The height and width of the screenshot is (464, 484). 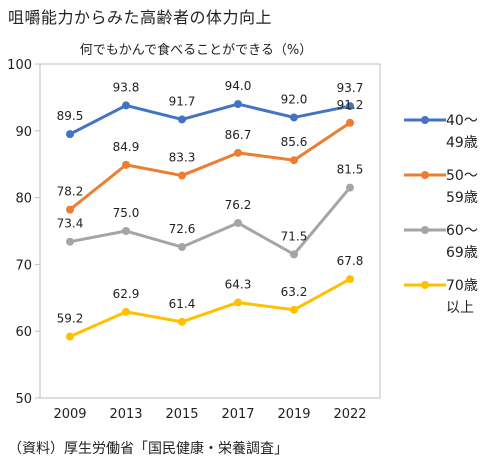 I want to click on chart-title: 何でもかんで食べることができる（%）, so click(x=196, y=50).